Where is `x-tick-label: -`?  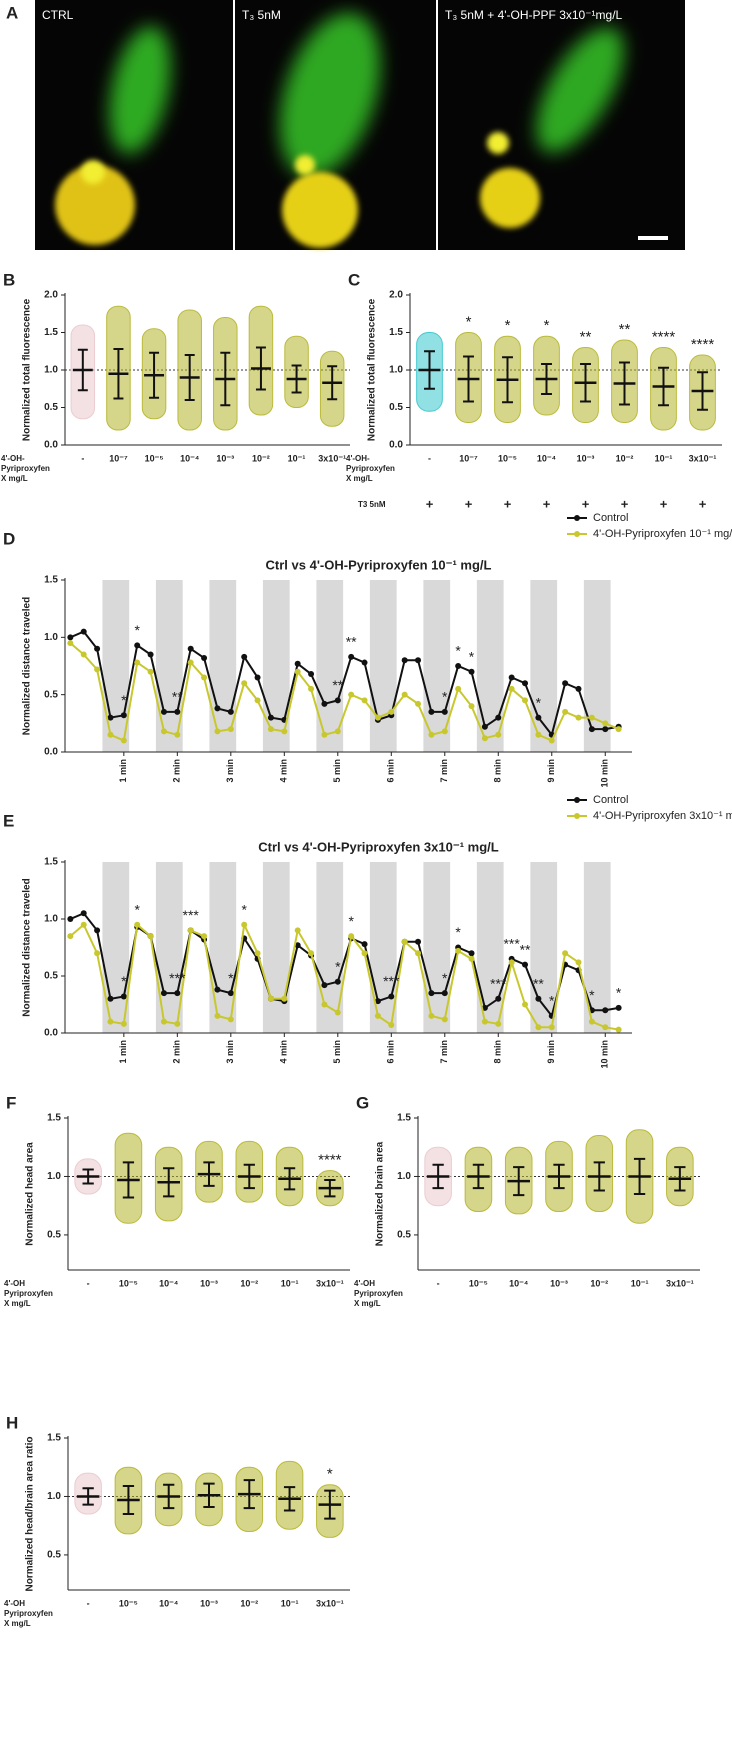 x-tick-label: - is located at coordinates (82, 458).